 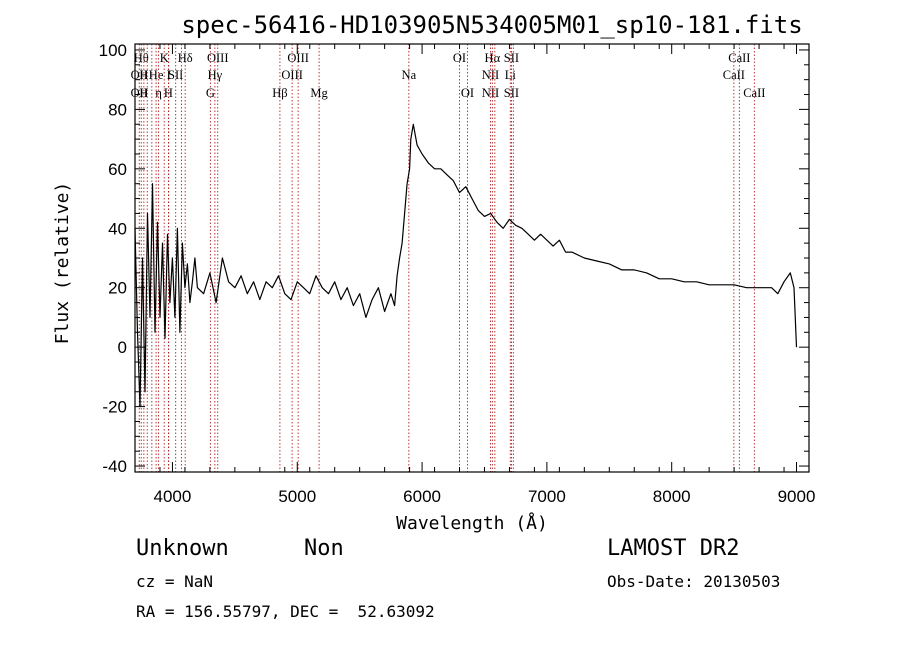 I want to click on line-label-16-0: Hβ, so click(x=279, y=93).